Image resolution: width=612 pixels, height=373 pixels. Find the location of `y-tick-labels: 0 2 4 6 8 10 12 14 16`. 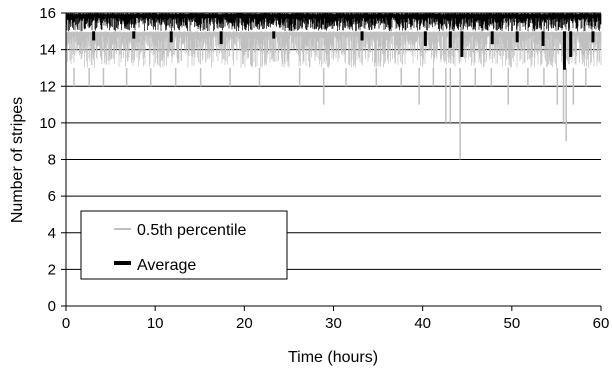

y-tick-labels: 0 2 4 6 8 10 12 14 16 is located at coordinates (52, 160).